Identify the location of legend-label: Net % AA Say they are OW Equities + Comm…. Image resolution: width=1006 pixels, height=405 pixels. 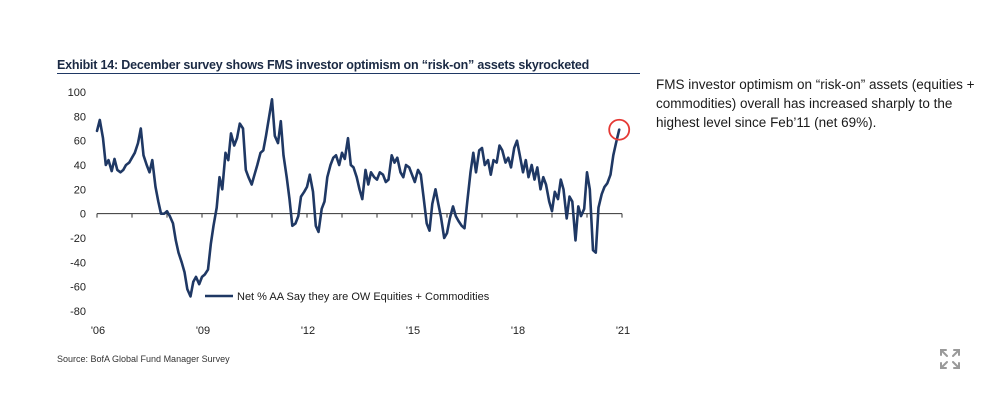
(363, 297).